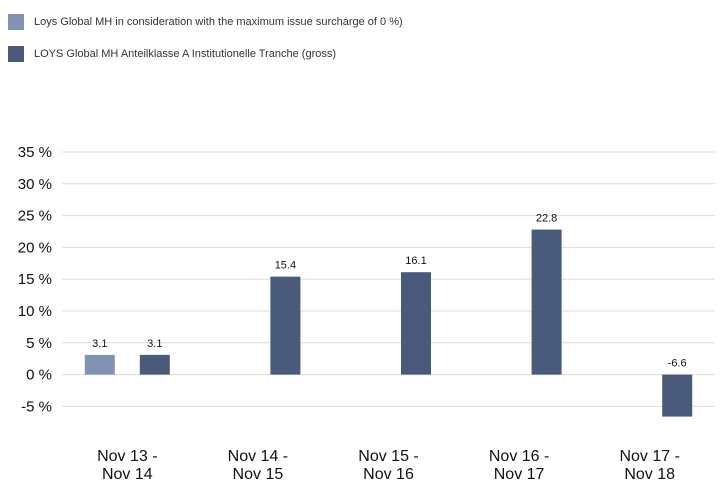 This screenshot has width=720, height=480. What do you see at coordinates (285, 266) in the screenshot?
I see `data-label: 15.4` at bounding box center [285, 266].